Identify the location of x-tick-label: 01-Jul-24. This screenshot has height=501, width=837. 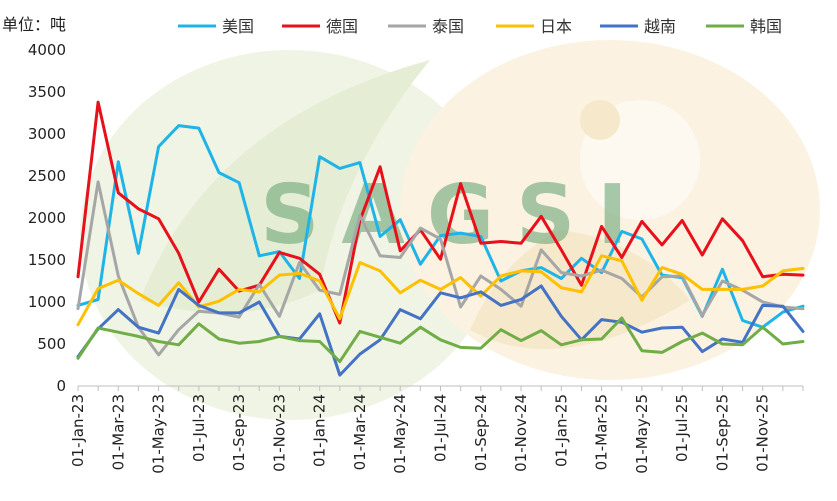
(441, 428).